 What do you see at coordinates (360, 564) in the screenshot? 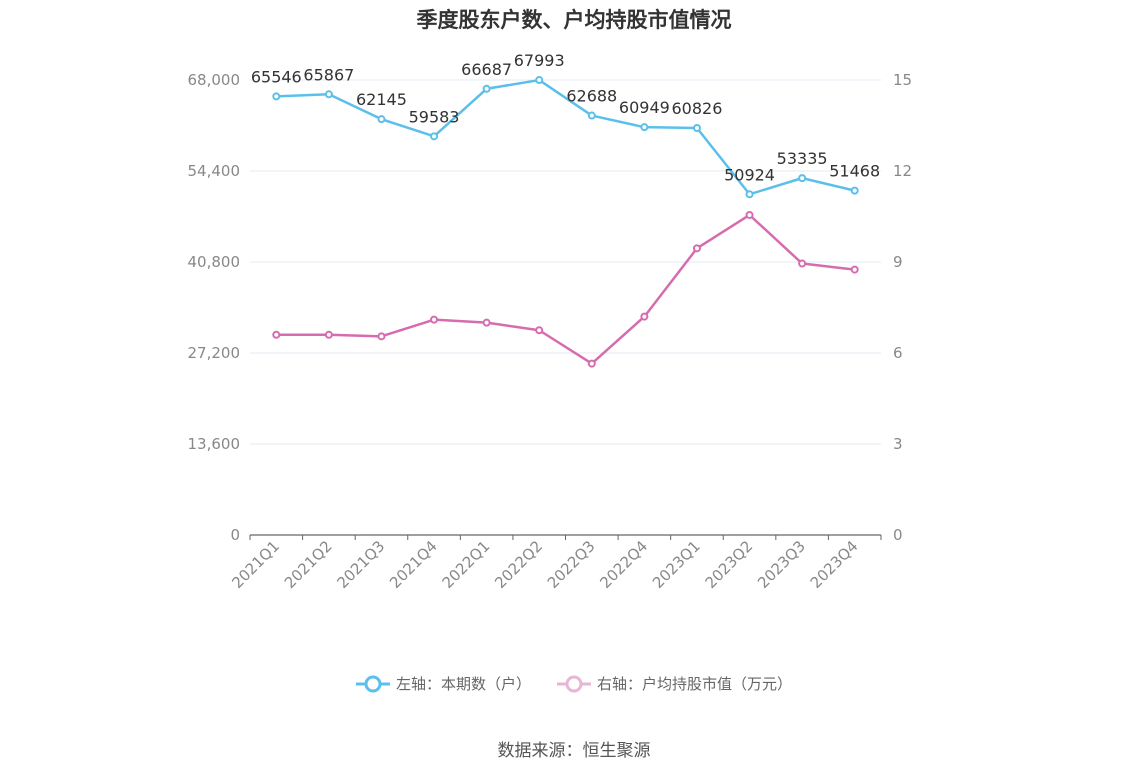
I see `x-tick-label: 2021Q3` at bounding box center [360, 564].